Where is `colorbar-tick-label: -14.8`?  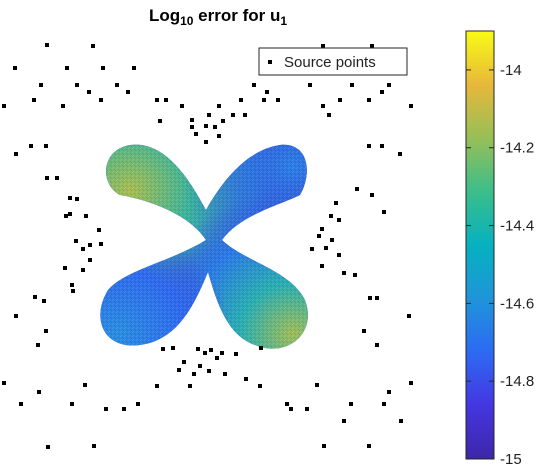 colorbar-tick-label: -14.8 is located at coordinates (517, 381).